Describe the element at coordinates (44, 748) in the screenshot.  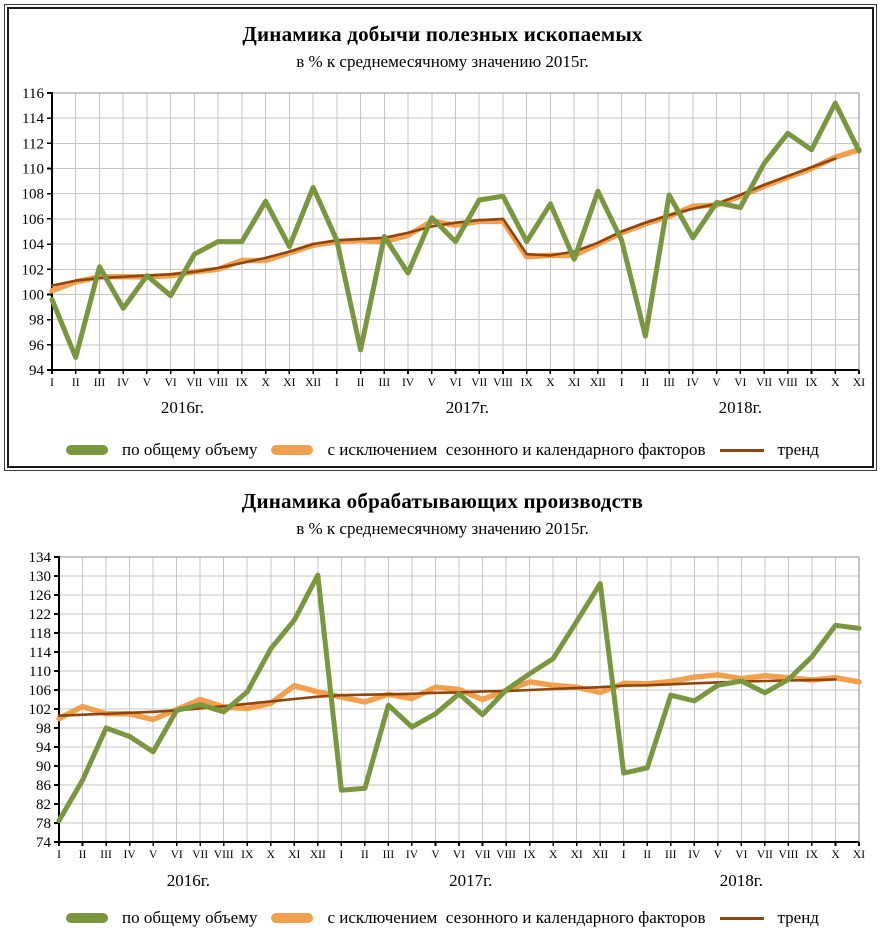
I see `svg-text: 94` at that location.